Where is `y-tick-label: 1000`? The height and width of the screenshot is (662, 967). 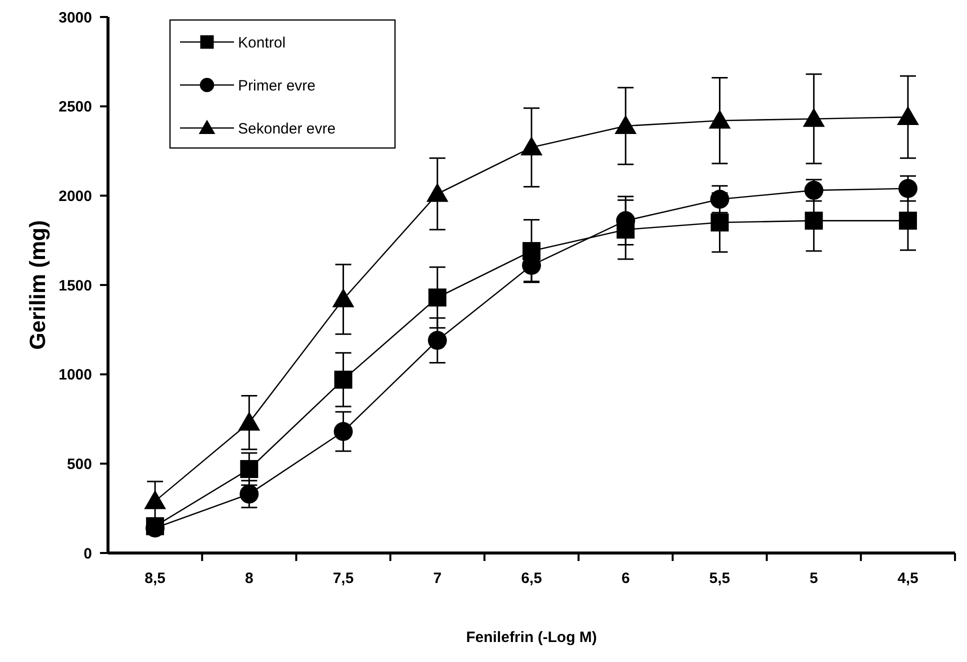
y-tick-label: 1000 is located at coordinates (75, 375).